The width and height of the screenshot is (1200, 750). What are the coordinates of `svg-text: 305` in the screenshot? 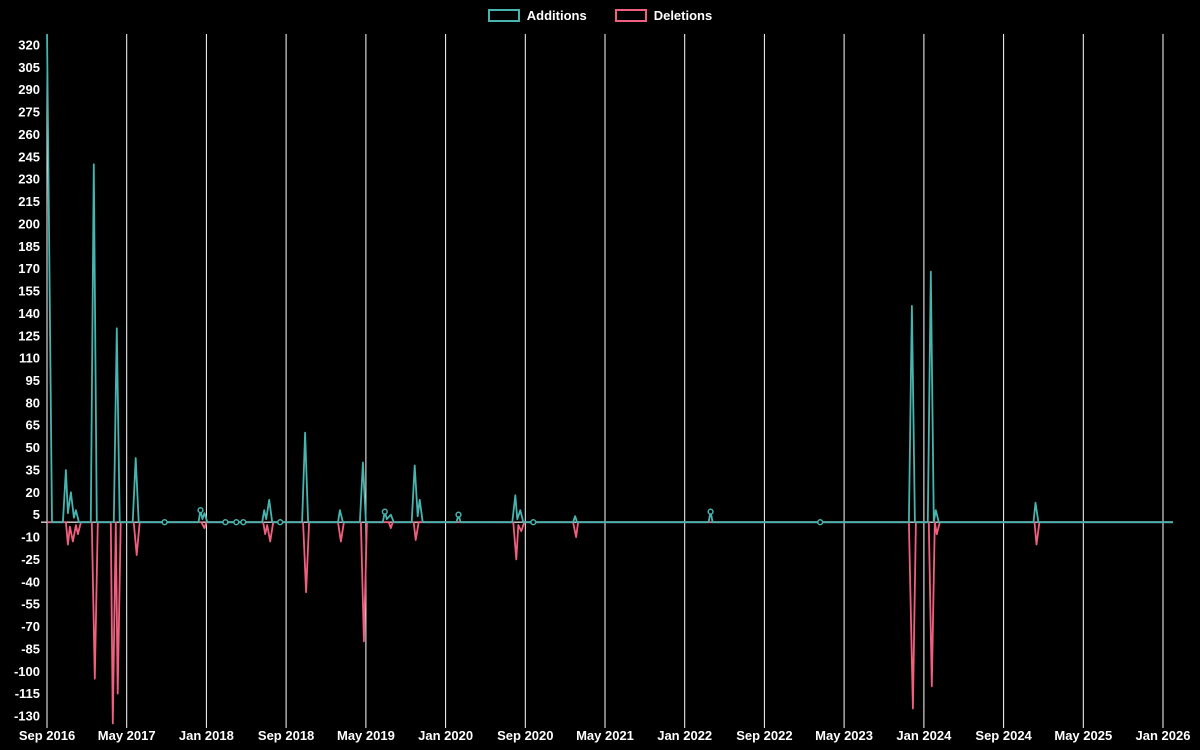 It's located at (29, 67).